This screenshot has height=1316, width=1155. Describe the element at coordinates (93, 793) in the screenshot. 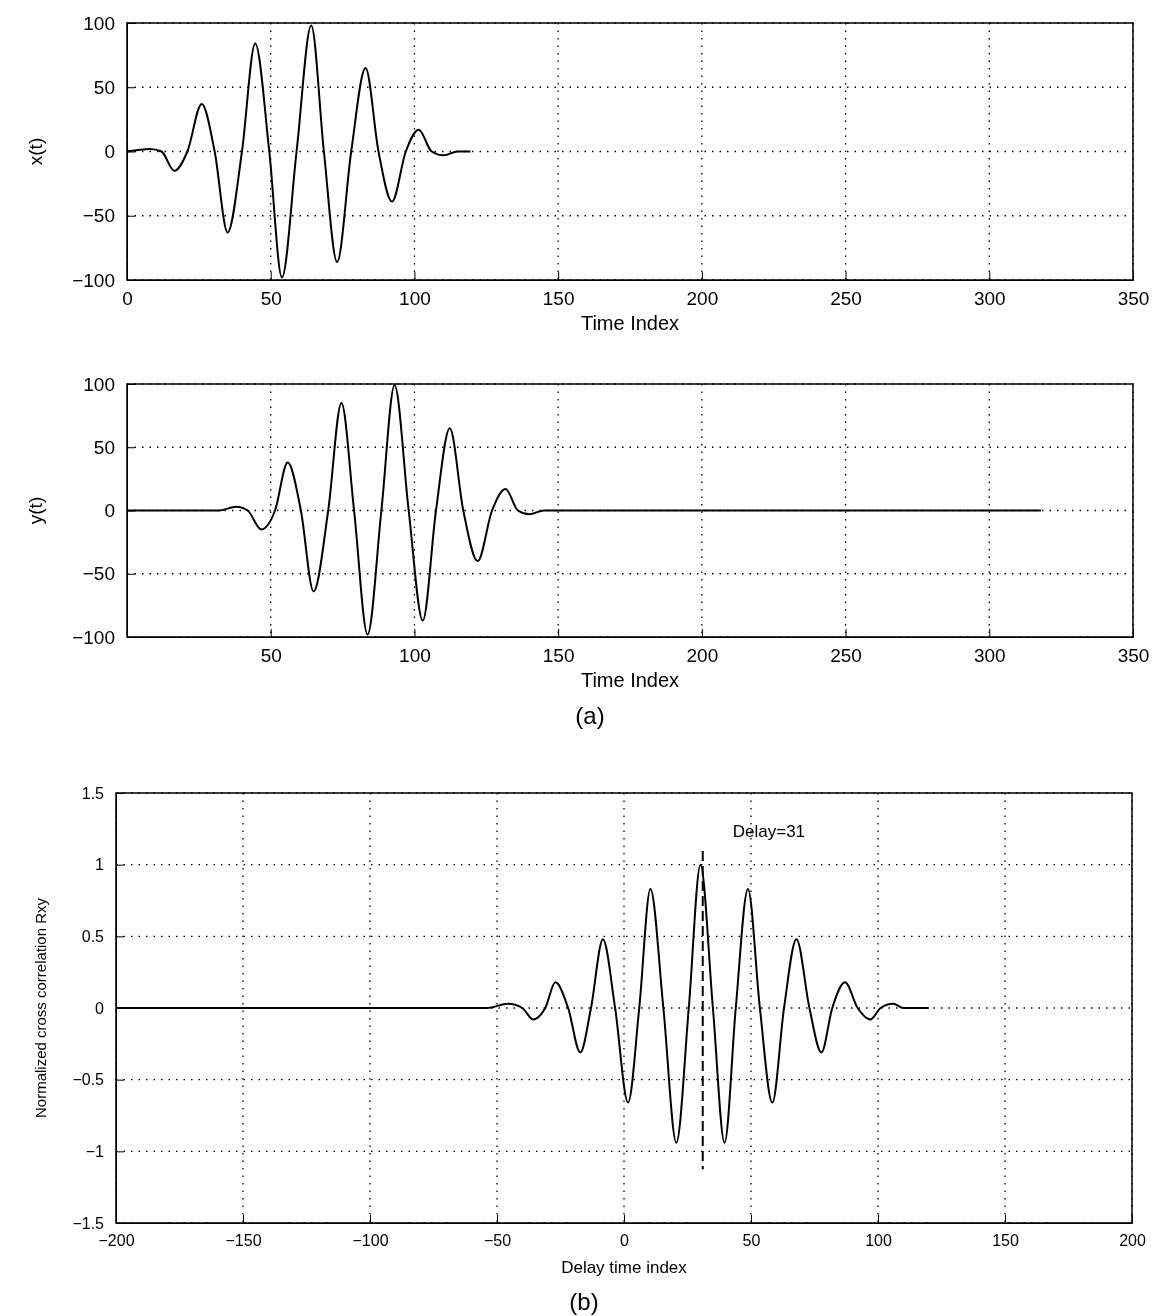

I see `y-tick-label: 1.5` at that location.